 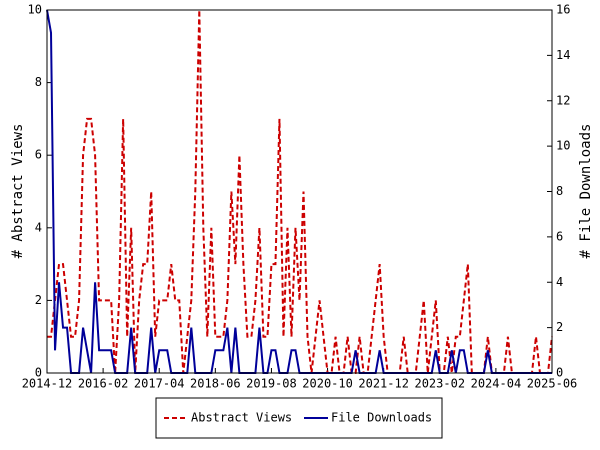 What do you see at coordinates (559, 191) in the screenshot?
I see `y2-tick-label: 8` at bounding box center [559, 191].